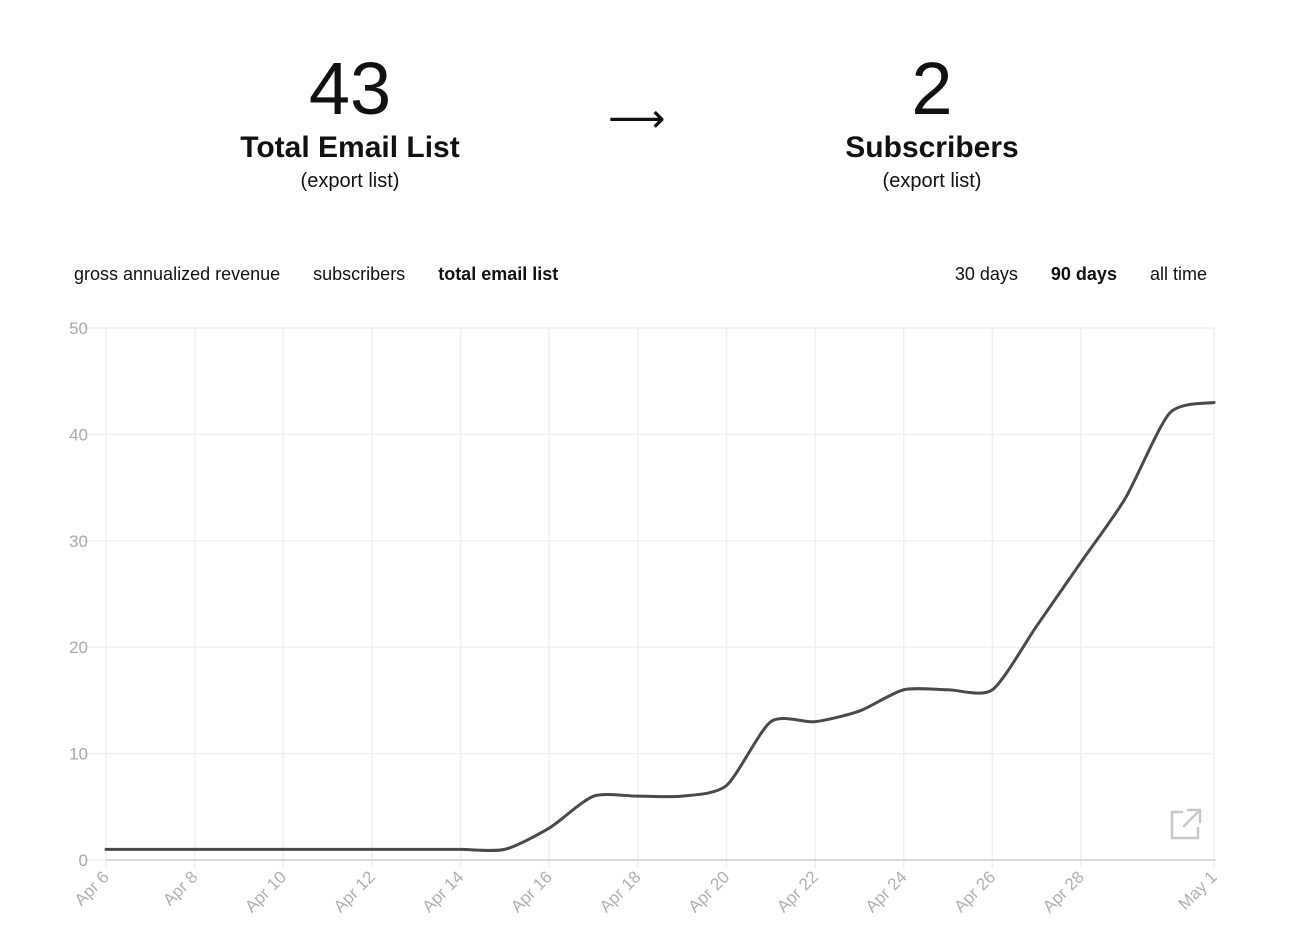 The height and width of the screenshot is (946, 1304). Describe the element at coordinates (92, 888) in the screenshot. I see `x-tick-label: Apr 6` at that location.